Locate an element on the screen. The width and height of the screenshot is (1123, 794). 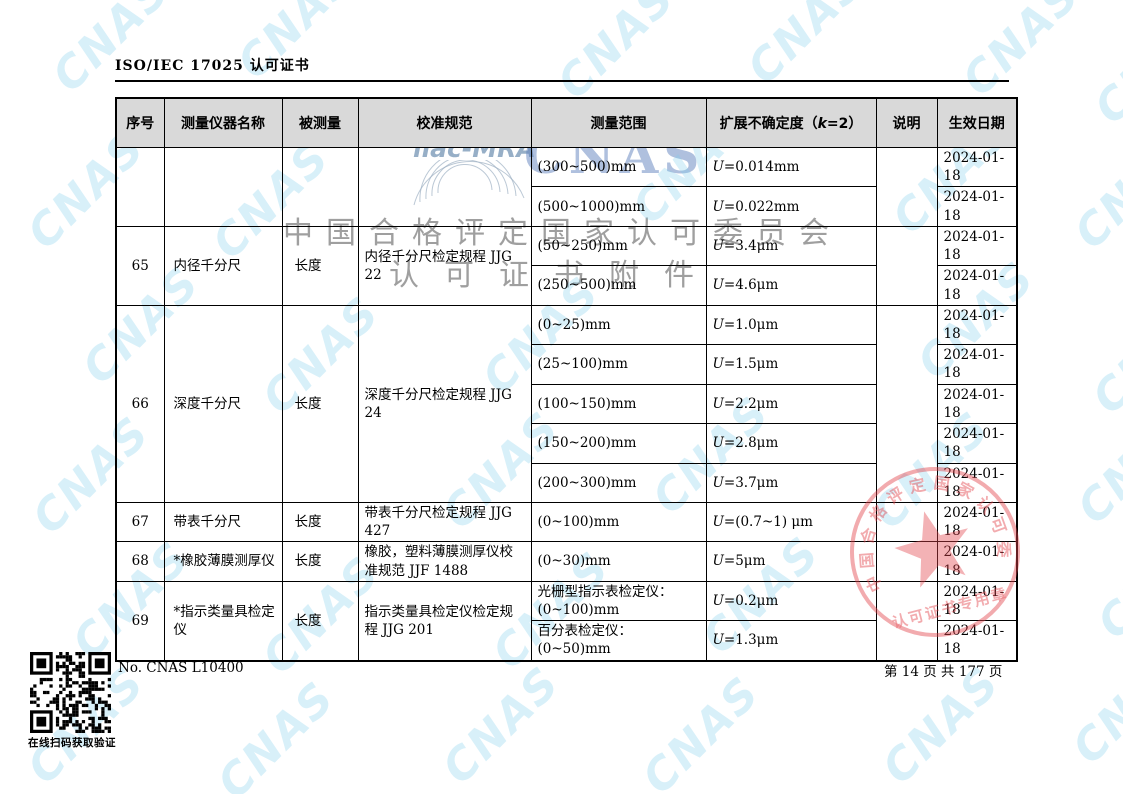
cell-instrument-name: 深度千分尺 is located at coordinates (223, 403).